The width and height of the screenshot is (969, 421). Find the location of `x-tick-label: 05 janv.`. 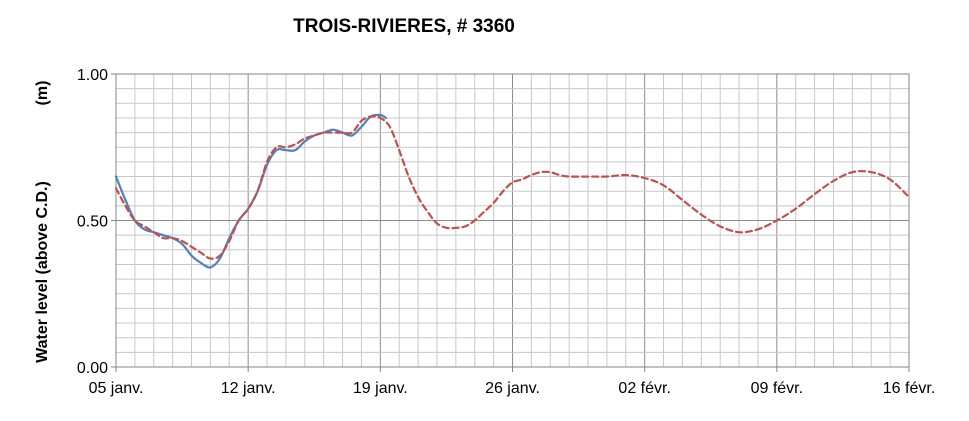

x-tick-label: 05 janv. is located at coordinates (116, 388).